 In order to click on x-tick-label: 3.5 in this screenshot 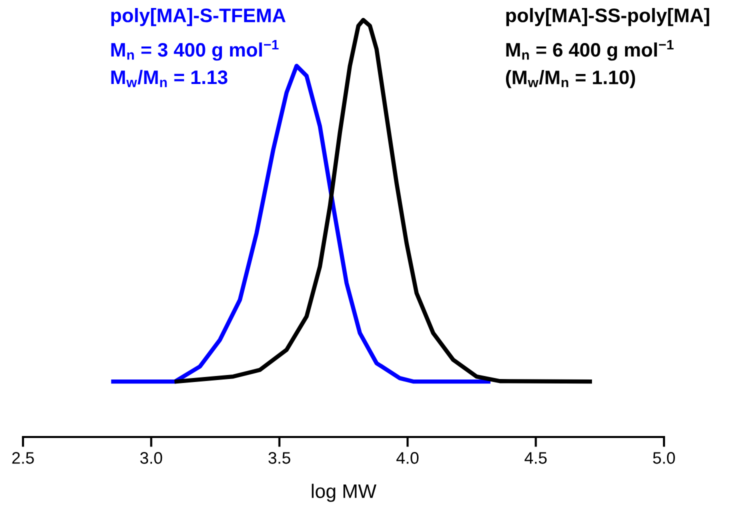, I will do `click(279, 458)`.